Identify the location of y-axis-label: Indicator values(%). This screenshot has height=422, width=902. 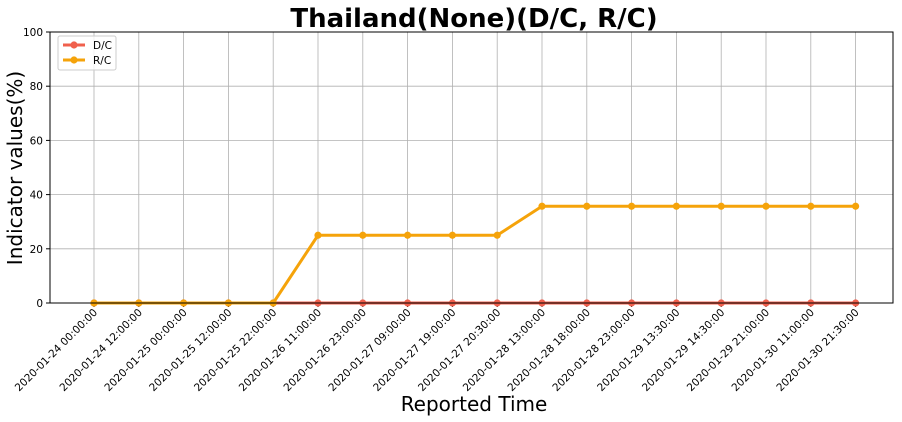
(15, 168).